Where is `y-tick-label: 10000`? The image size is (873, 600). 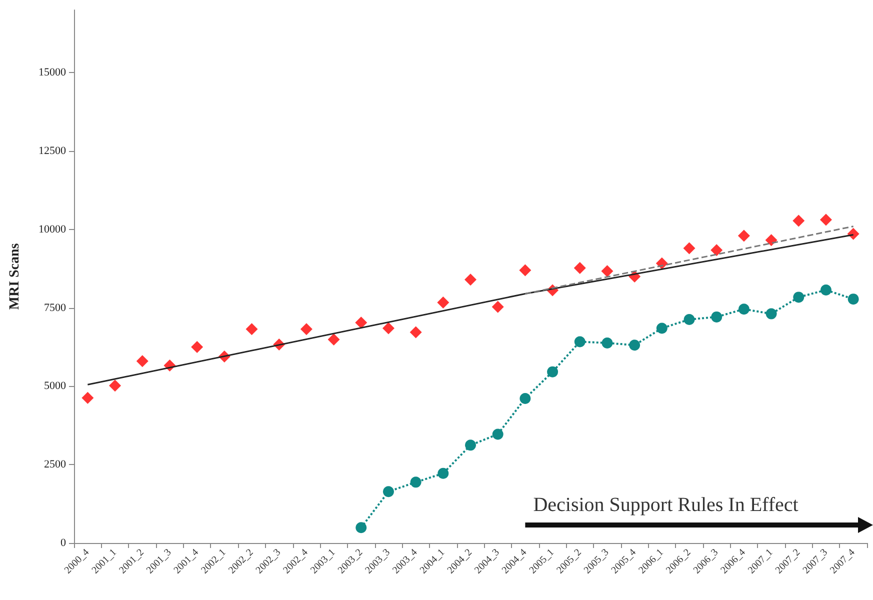
y-tick-label: 10000 is located at coordinates (52, 229).